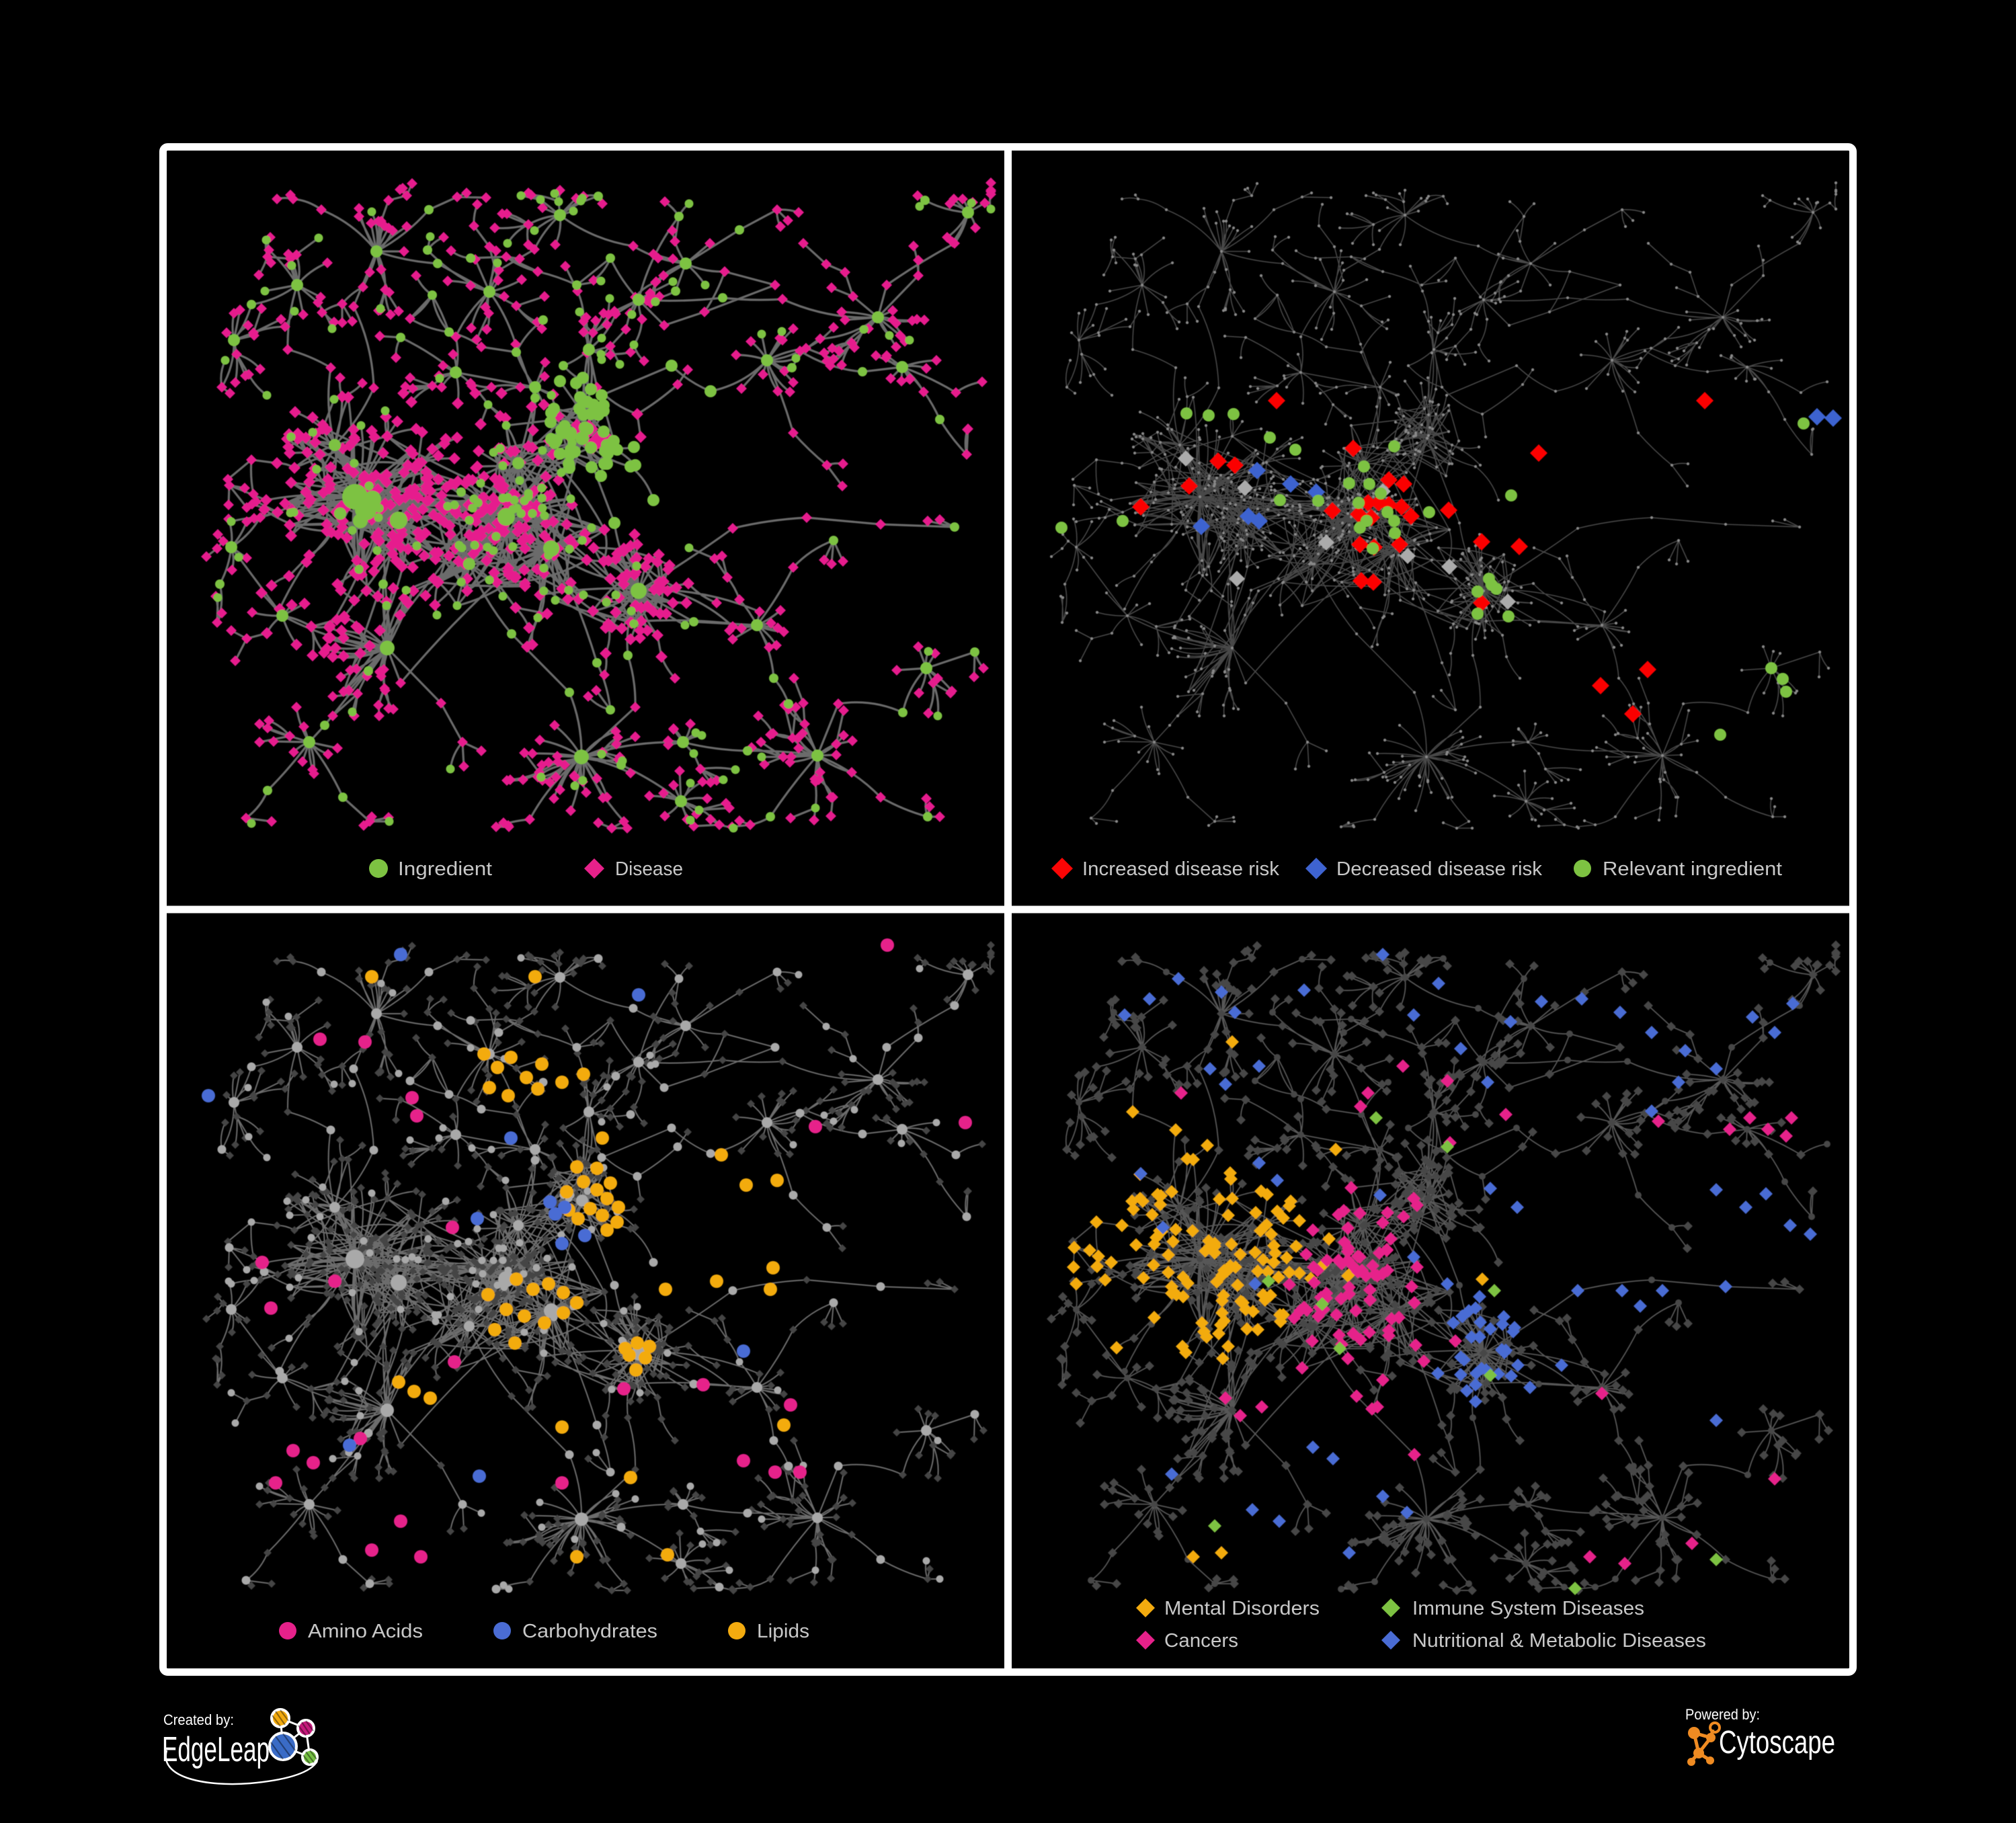 The width and height of the screenshot is (2016, 1823). Describe the element at coordinates (198, 1719) in the screenshot. I see `svg-text: Created by:` at that location.